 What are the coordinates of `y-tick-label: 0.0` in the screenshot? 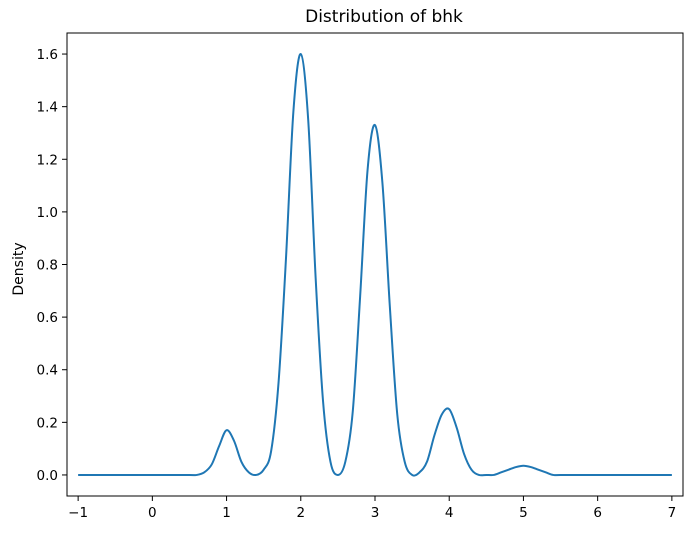 It's located at (47, 476).